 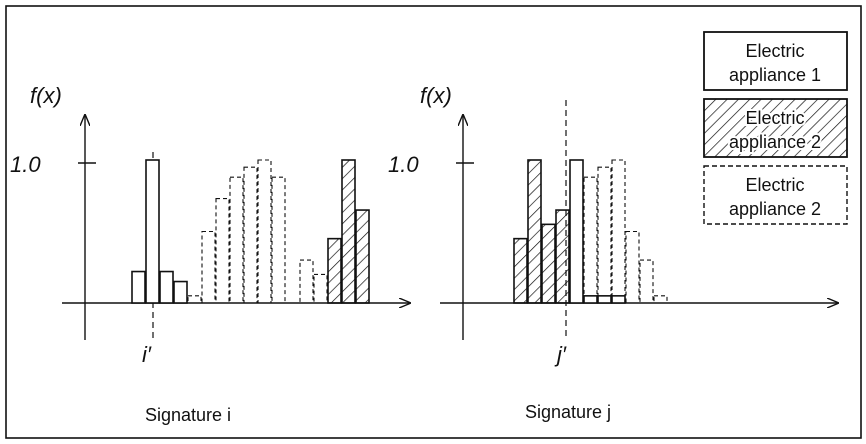 I want to click on panel-i-bars, so click(x=250, y=231).